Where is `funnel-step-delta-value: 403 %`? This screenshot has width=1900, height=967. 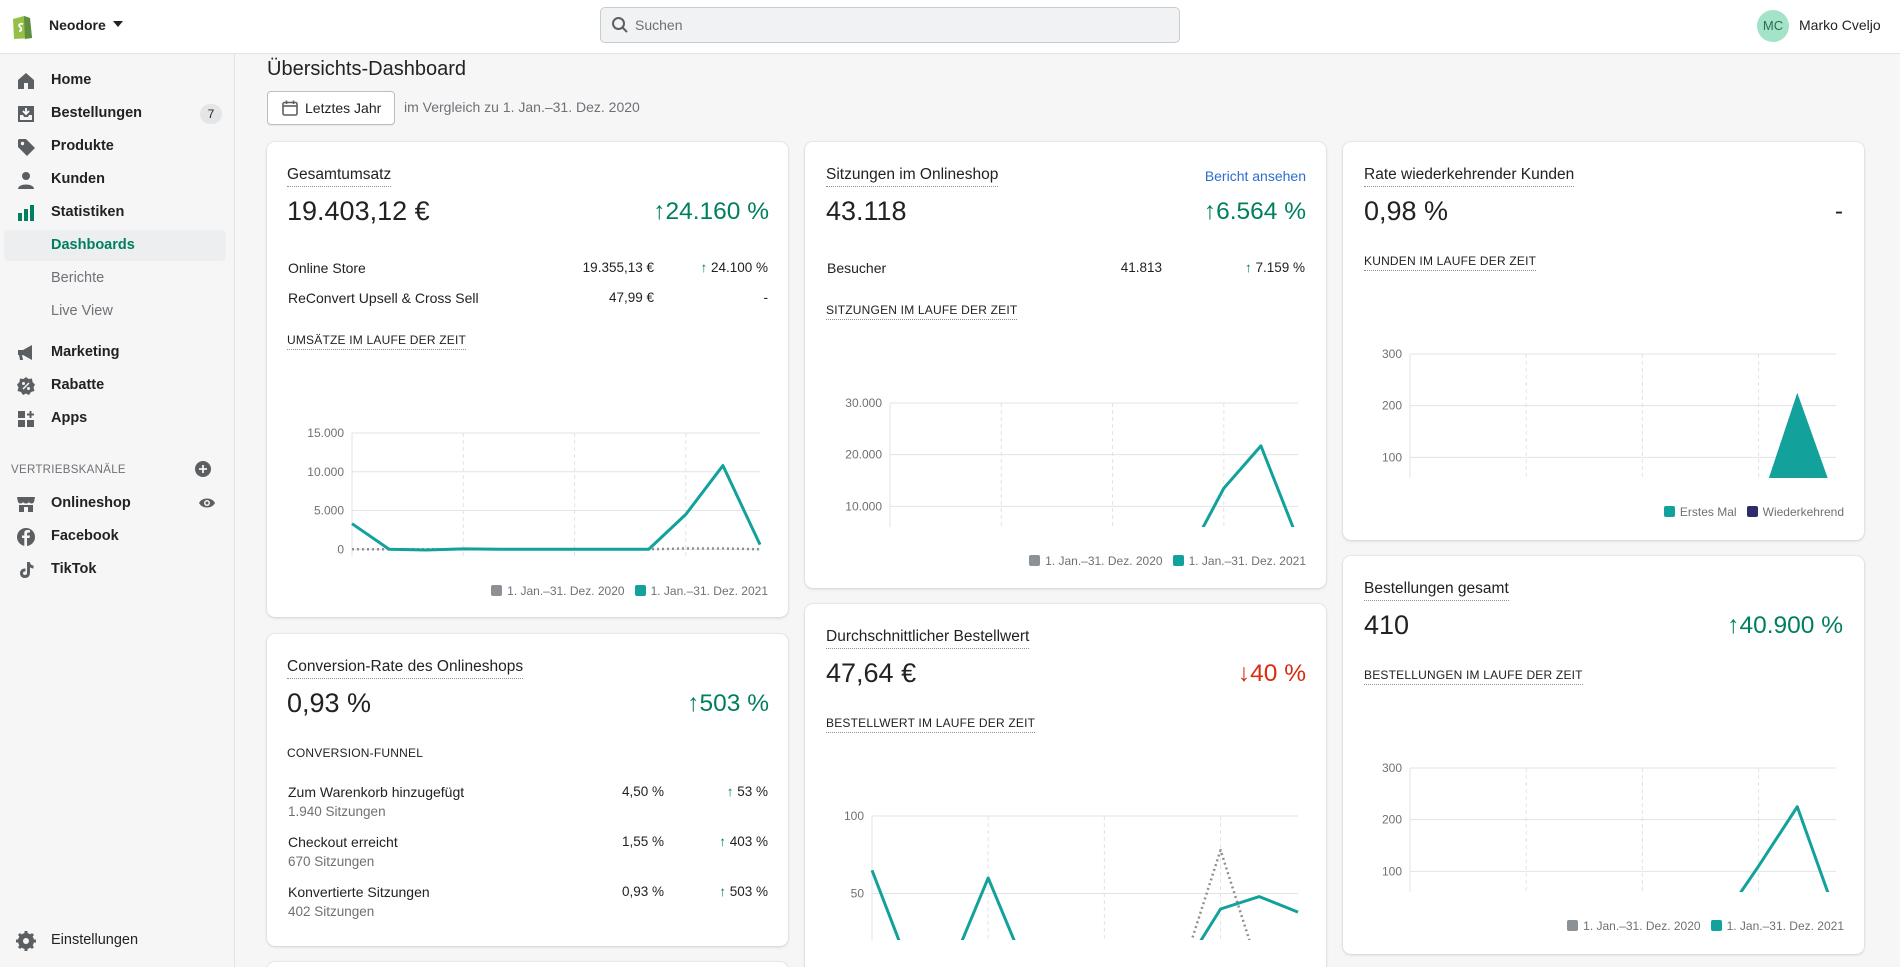
funnel-step-delta-value: 403 % is located at coordinates (748, 841).